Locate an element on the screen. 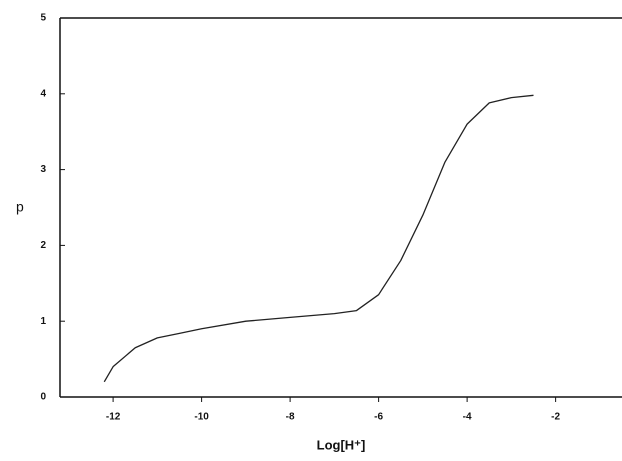 The image size is (622, 461). y-tick-label: 3 is located at coordinates (43, 169).